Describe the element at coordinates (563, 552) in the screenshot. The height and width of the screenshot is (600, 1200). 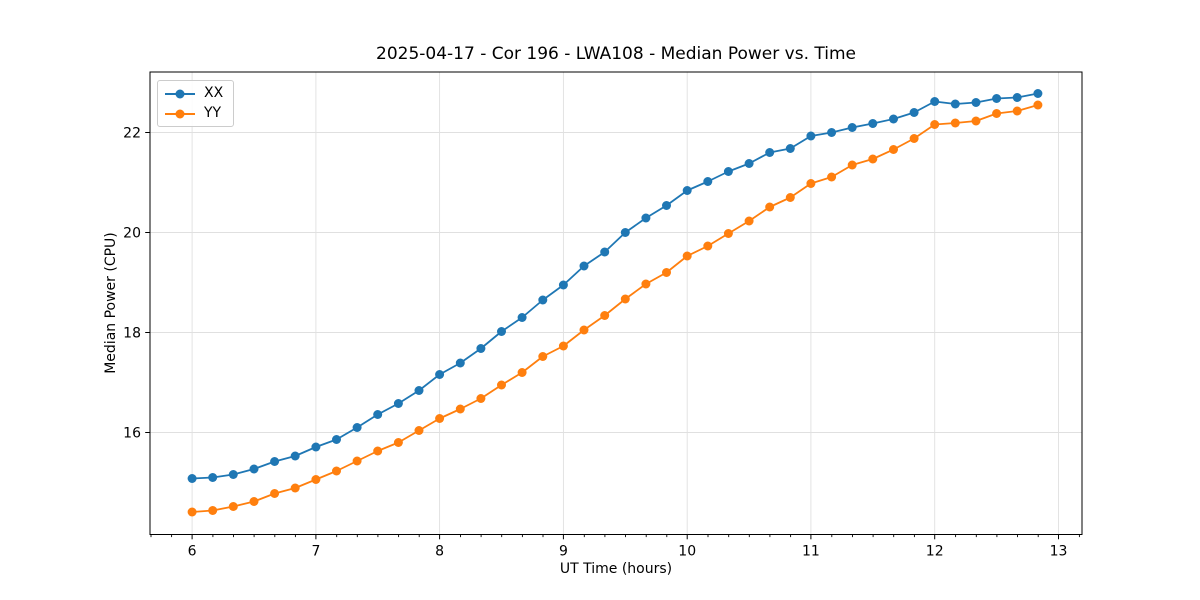
I see `svg-text: 9` at that location.